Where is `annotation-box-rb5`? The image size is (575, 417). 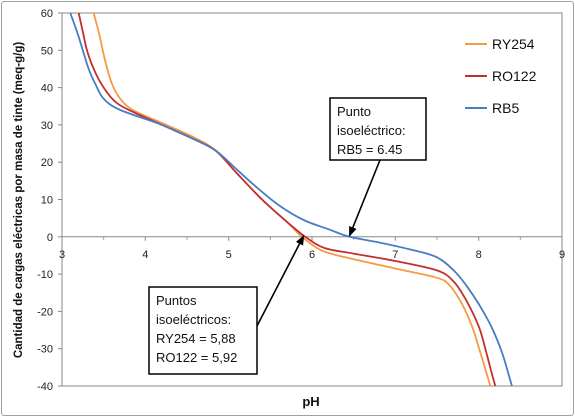 annotation-box-rb5 is located at coordinates (378, 129).